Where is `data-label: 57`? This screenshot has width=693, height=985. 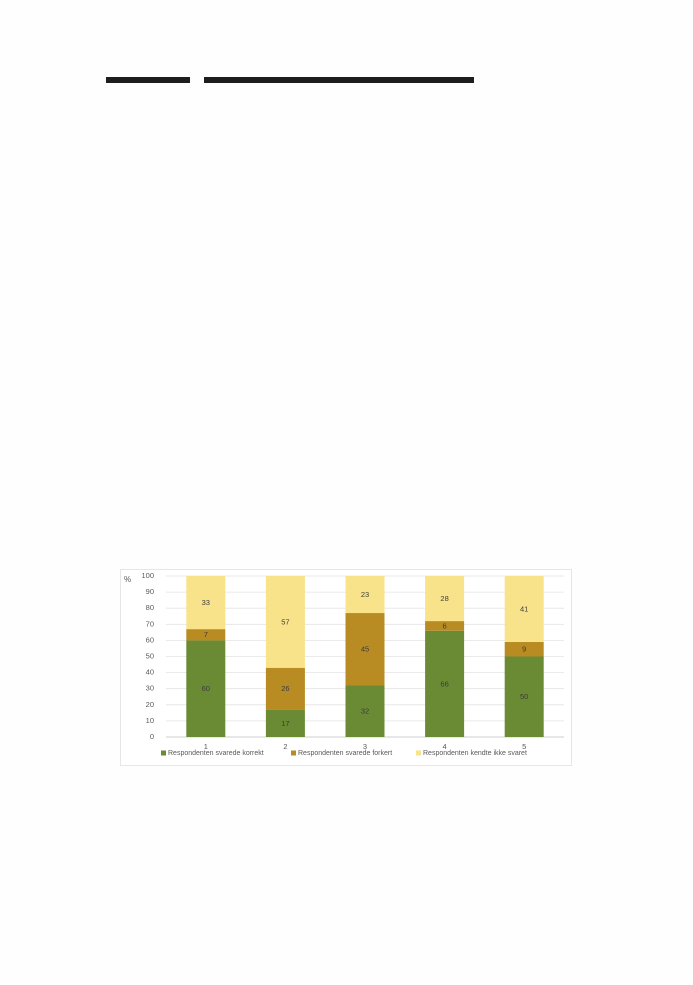
data-label: 57 is located at coordinates (285, 621).